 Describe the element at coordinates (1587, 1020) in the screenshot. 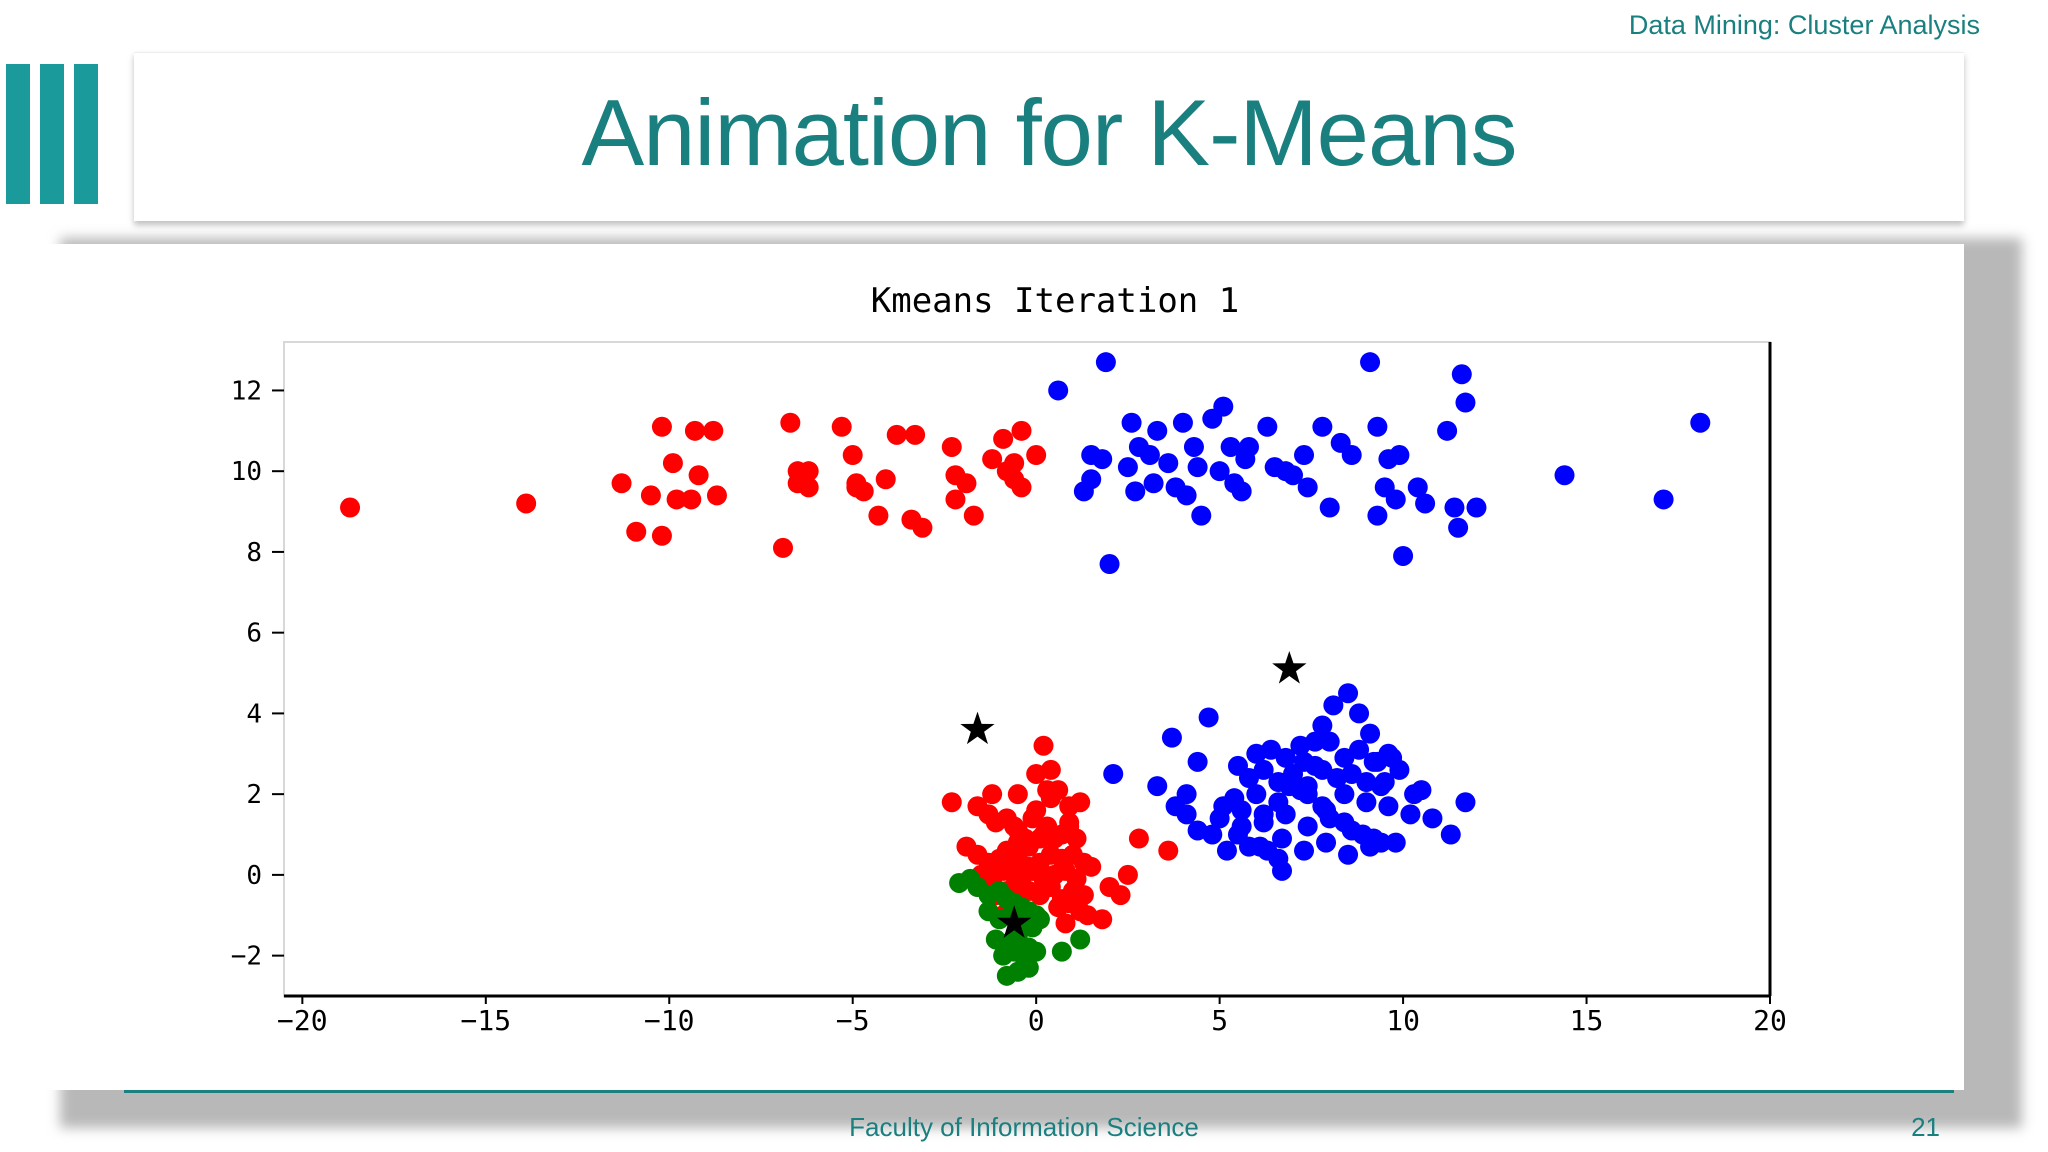

I see `x-tick-label: 15` at that location.